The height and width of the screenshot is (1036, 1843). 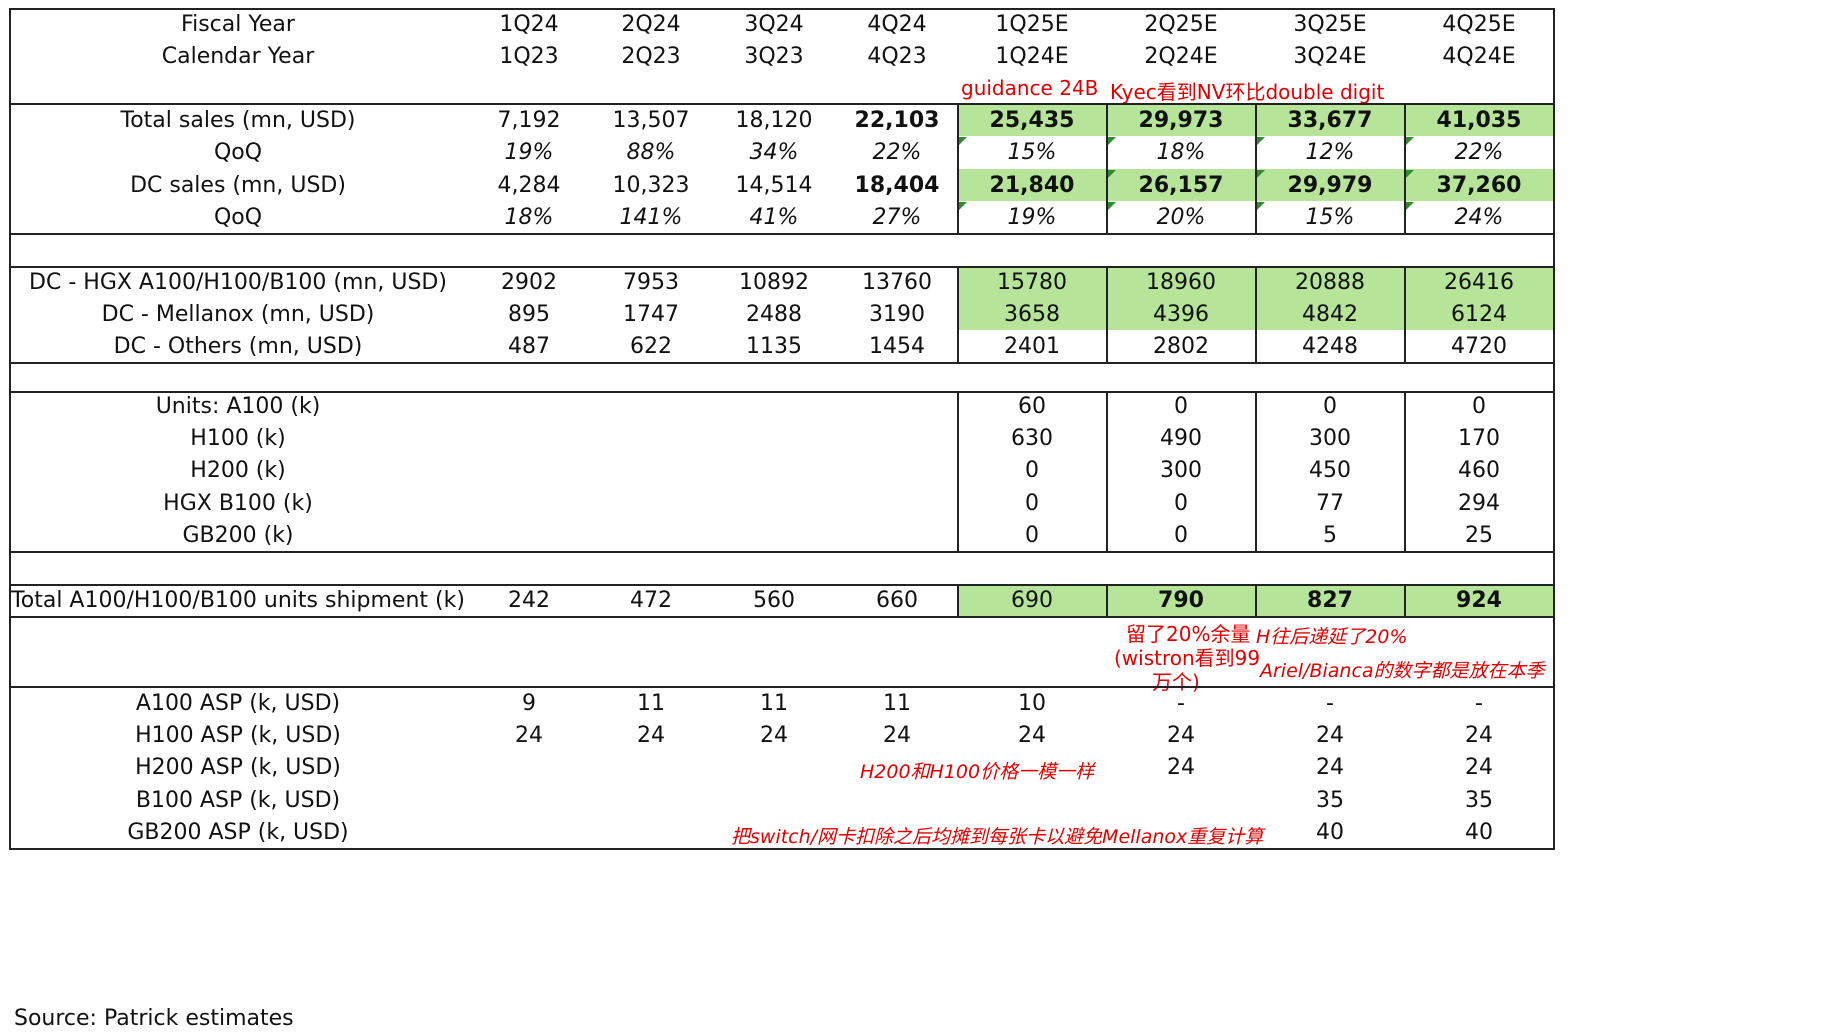 What do you see at coordinates (774, 24) in the screenshot?
I see `header-period: 3Q24` at bounding box center [774, 24].